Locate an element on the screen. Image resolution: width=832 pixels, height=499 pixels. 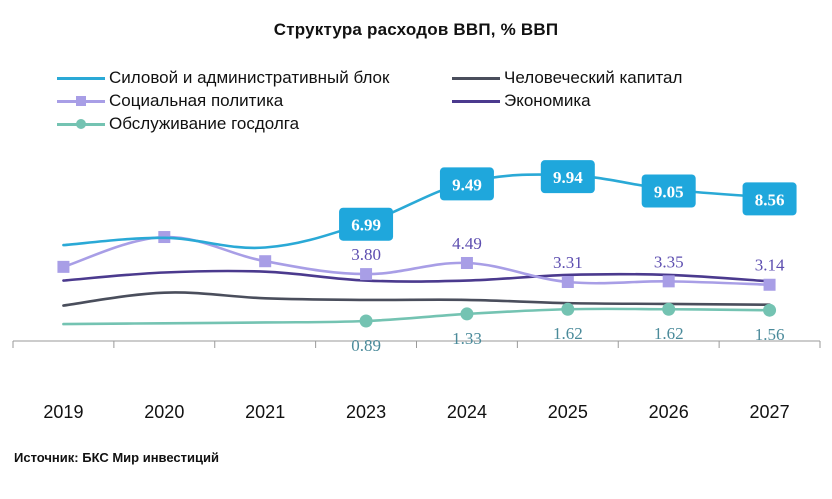
data-label: 8.56 is located at coordinates (770, 199).